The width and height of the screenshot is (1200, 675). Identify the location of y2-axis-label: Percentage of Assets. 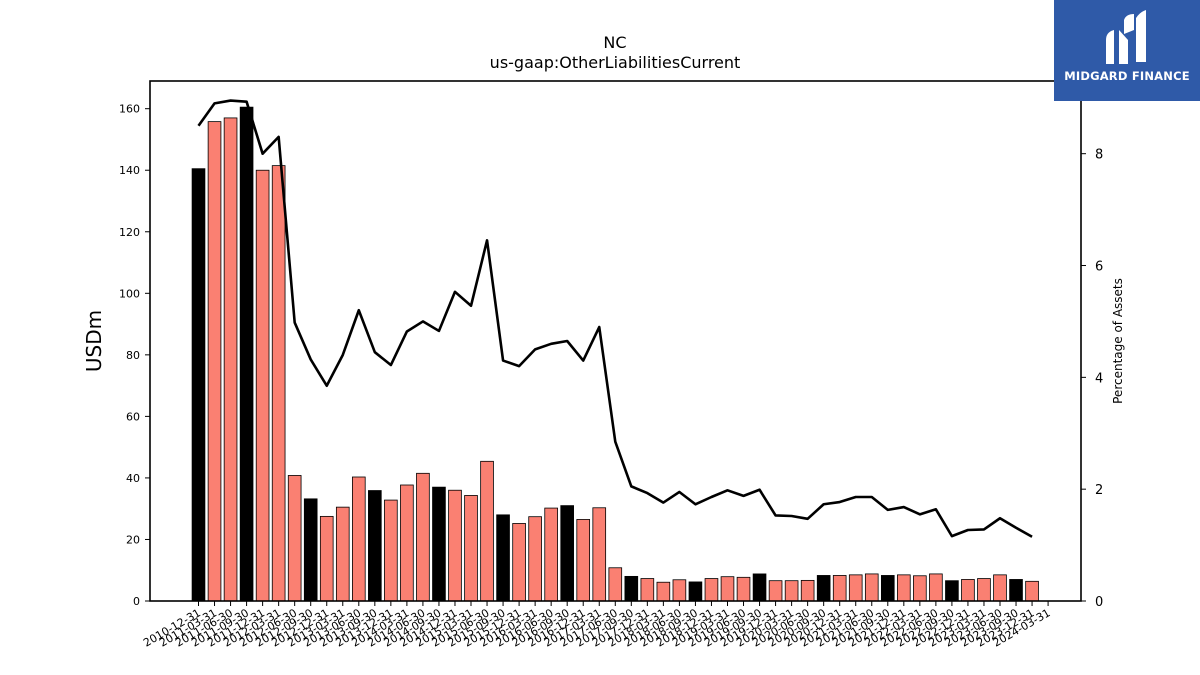
(1118, 341).